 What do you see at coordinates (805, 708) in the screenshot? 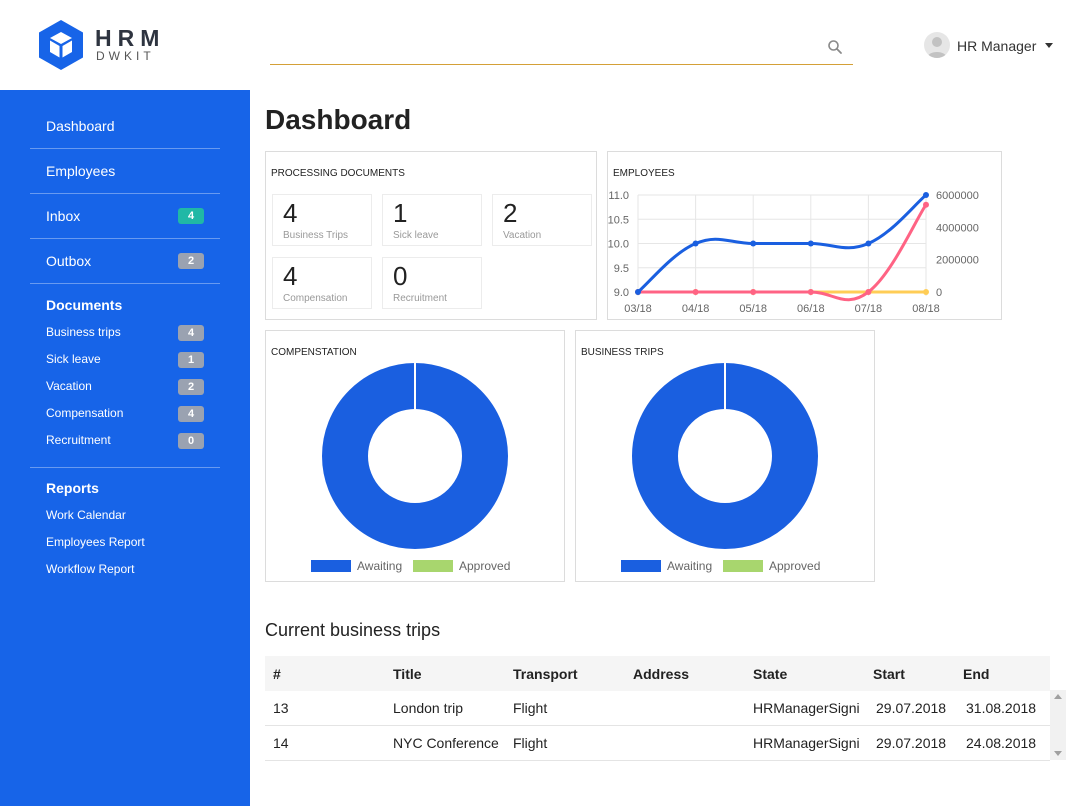
I see `table-cell: HRManagerSigni` at bounding box center [805, 708].